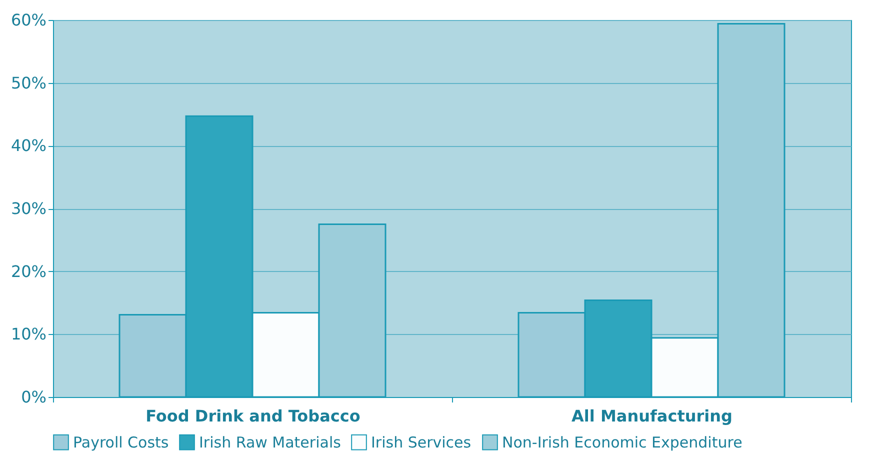  Describe the element at coordinates (622, 442) in the screenshot. I see `legend-label: Non-Irish Economic Expenditure` at that location.